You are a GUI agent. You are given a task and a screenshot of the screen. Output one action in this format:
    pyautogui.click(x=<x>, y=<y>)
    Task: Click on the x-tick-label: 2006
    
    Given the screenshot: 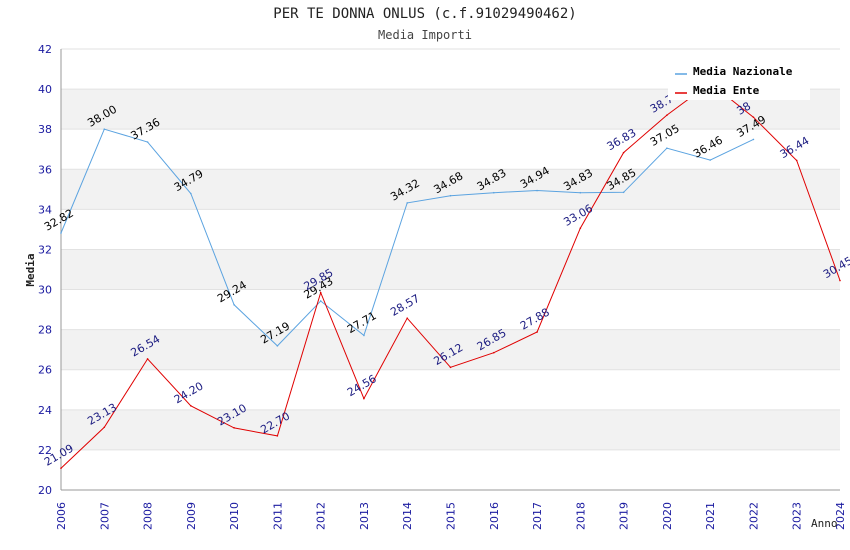 What is the action you would take?
    pyautogui.click(x=61, y=516)
    